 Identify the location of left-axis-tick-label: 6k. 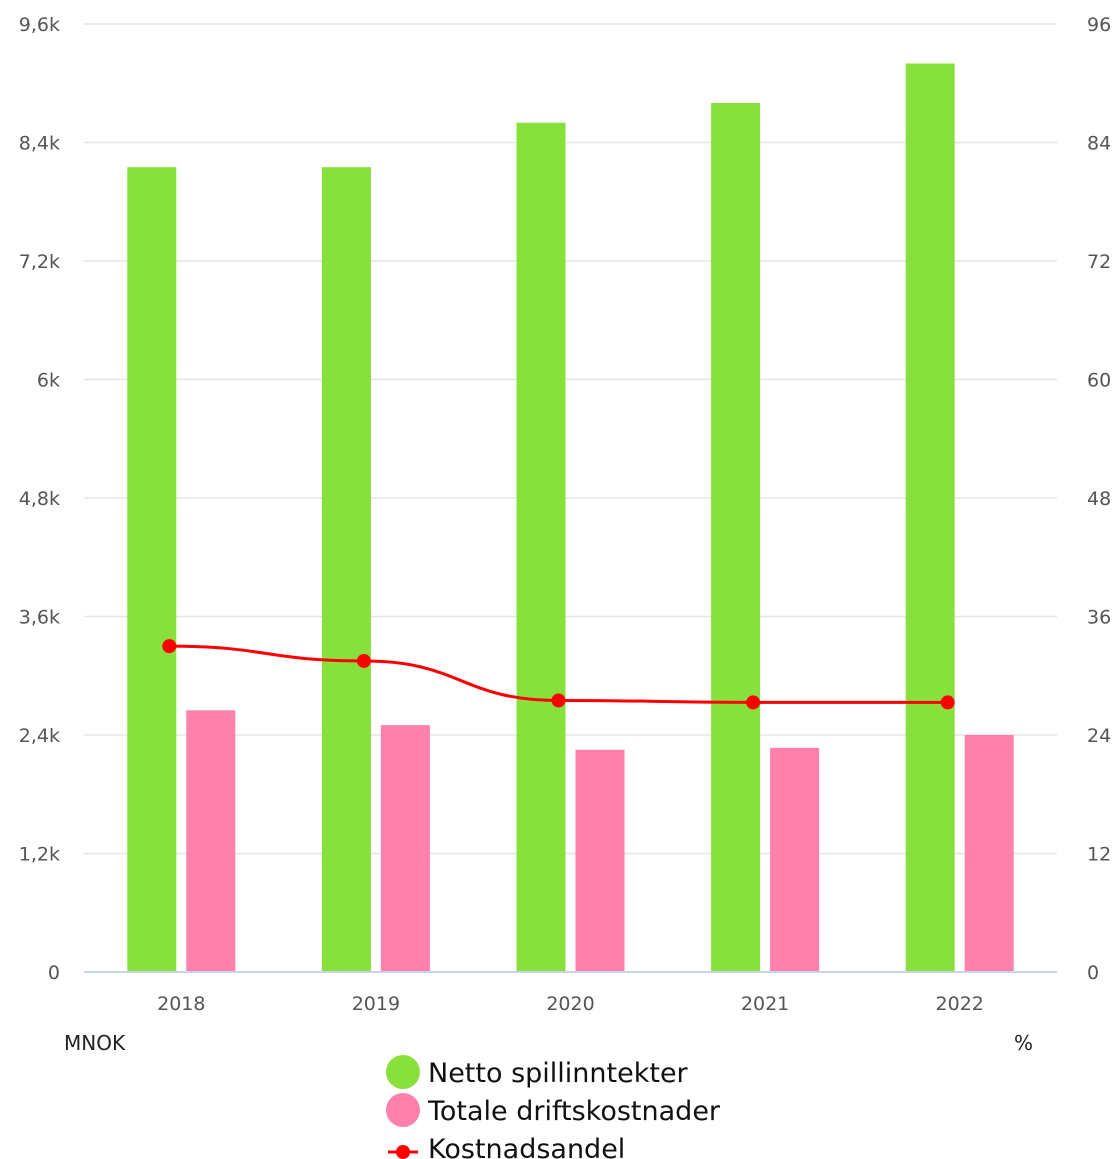
(48, 381).